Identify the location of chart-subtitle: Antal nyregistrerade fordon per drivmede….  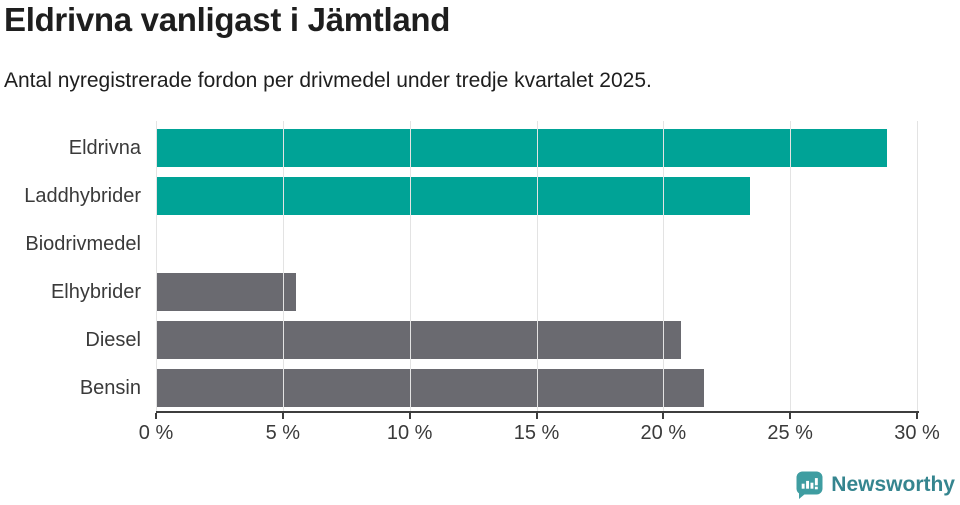
(328, 80).